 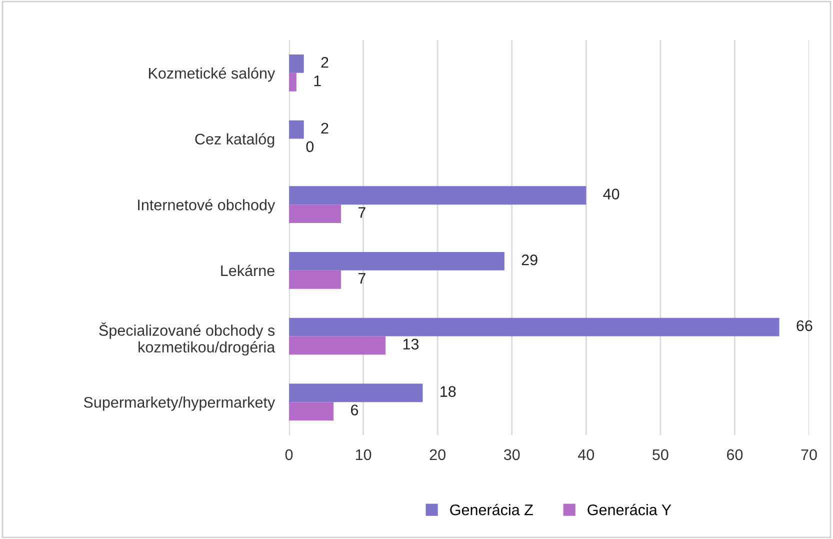 I want to click on y-tick-label: Supermarkety/hypermarkety, so click(x=180, y=403).